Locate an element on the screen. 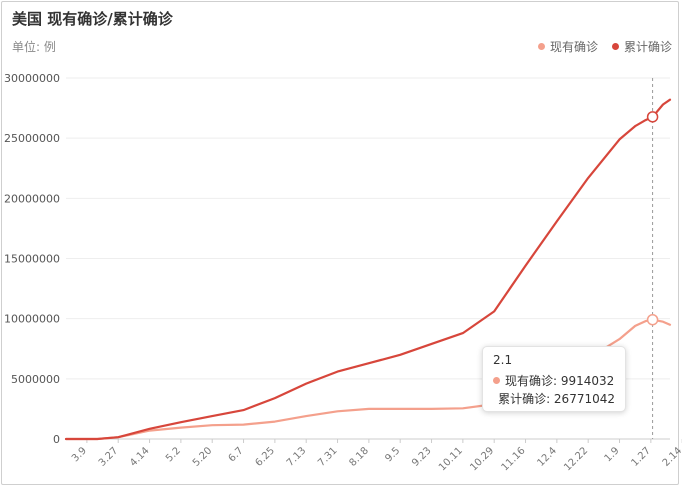 The image size is (682, 488). hover-point-cumulative is located at coordinates (652, 117).